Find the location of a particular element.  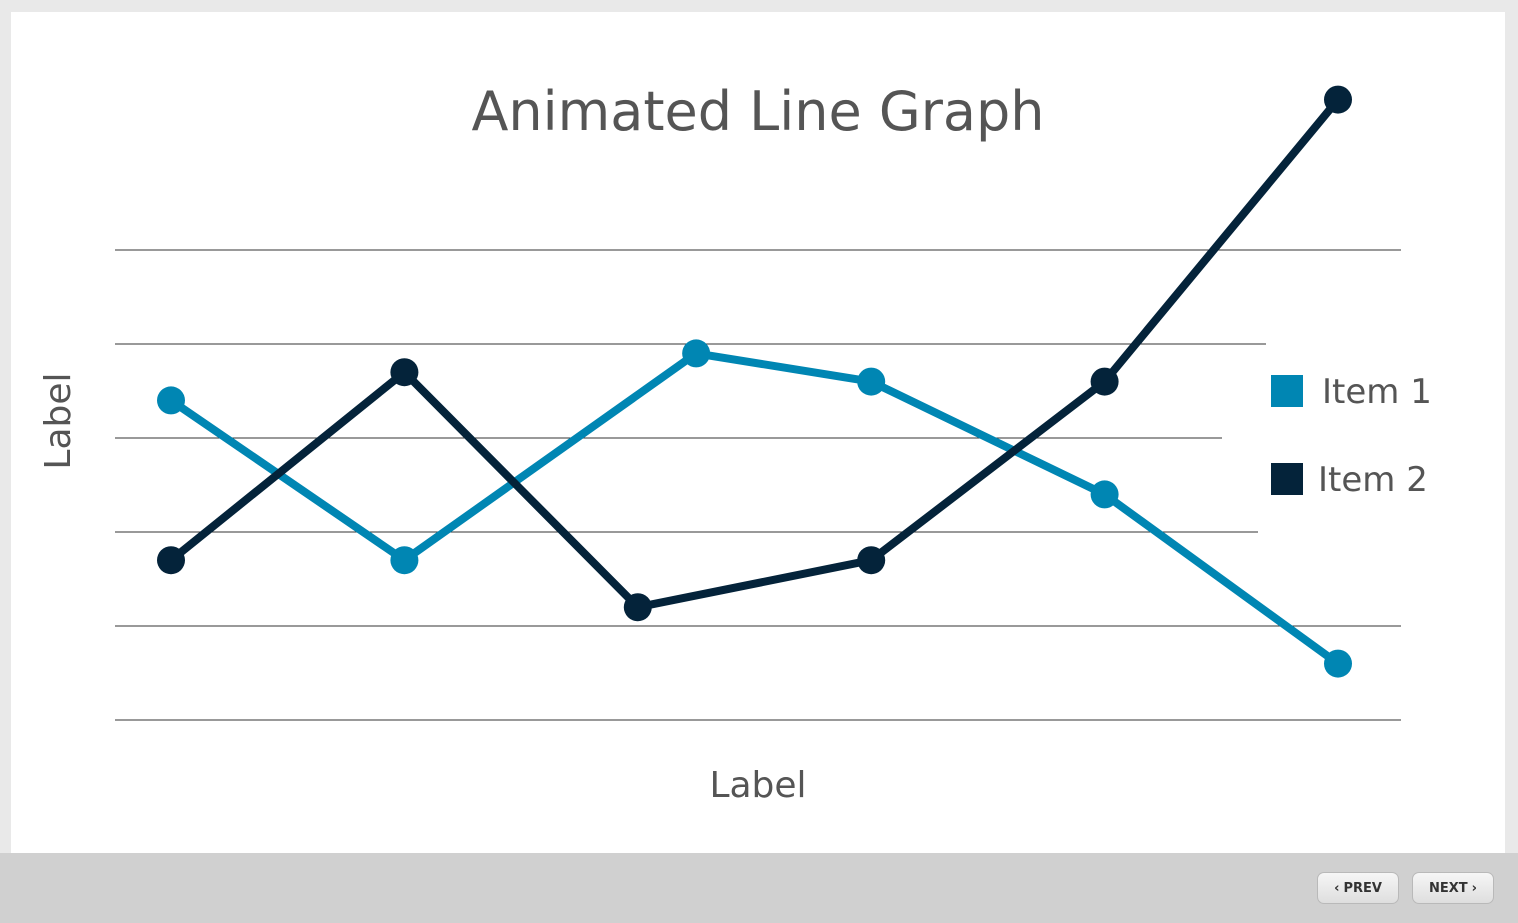

prev-button: ‹ PREV is located at coordinates (1358, 888).